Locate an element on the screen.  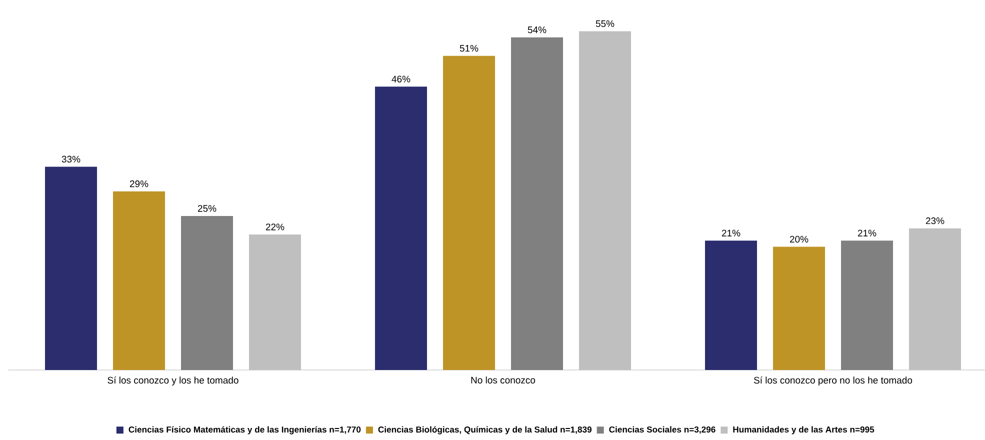
data-label: 33% is located at coordinates (71, 159).